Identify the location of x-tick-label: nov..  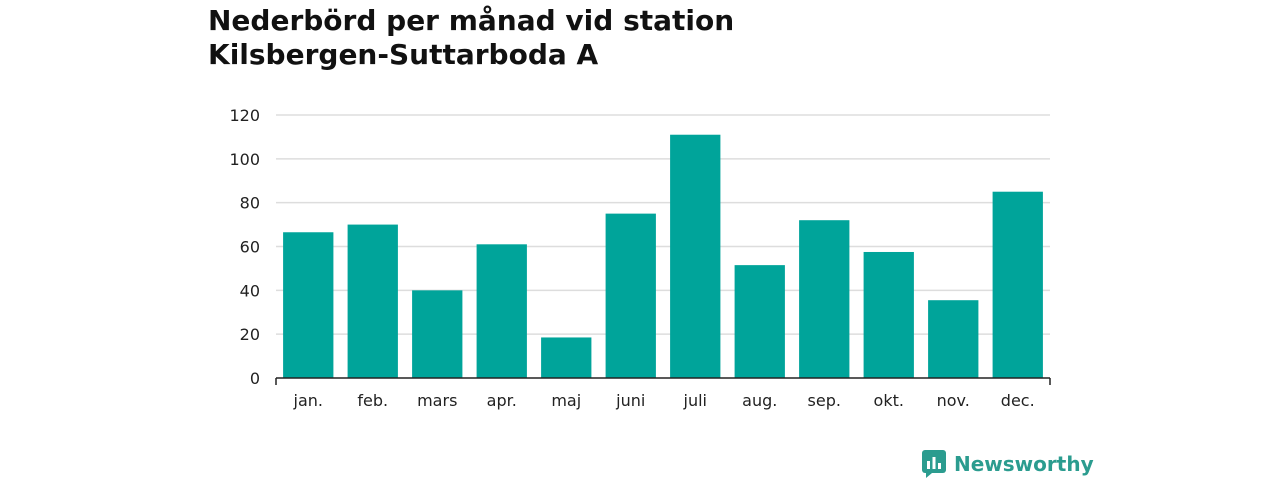
(953, 400).